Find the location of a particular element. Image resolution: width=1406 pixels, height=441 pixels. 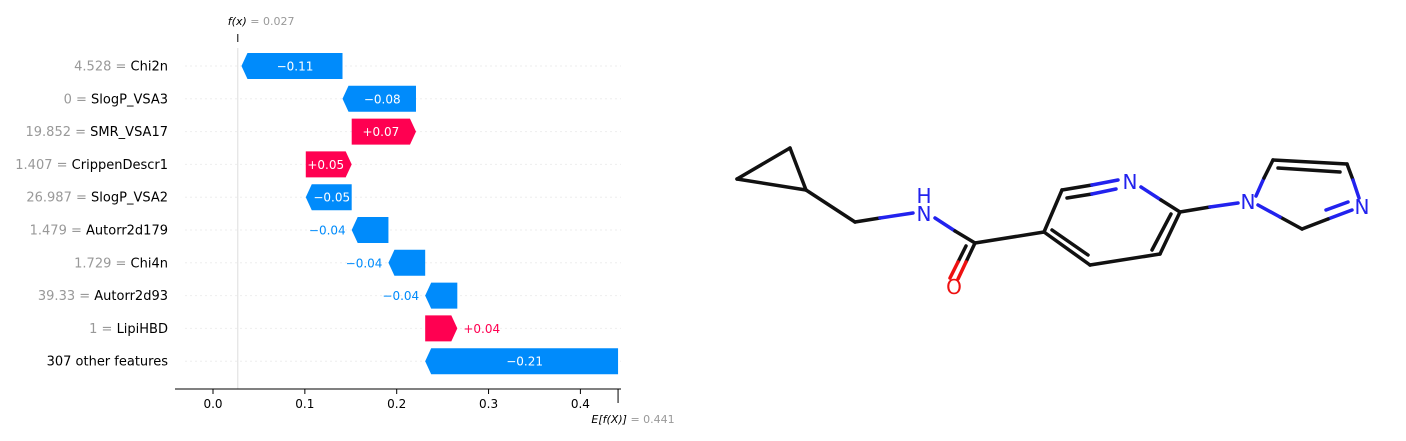

feature-label: 1 = LipiHBD is located at coordinates (128, 329).